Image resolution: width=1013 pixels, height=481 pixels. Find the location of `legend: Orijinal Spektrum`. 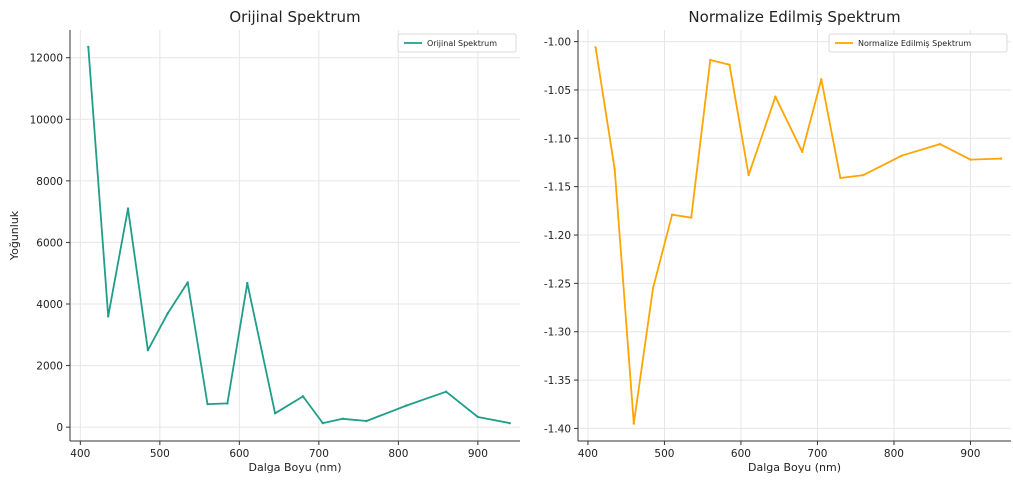

legend: Orijinal Spektrum is located at coordinates (457, 43).